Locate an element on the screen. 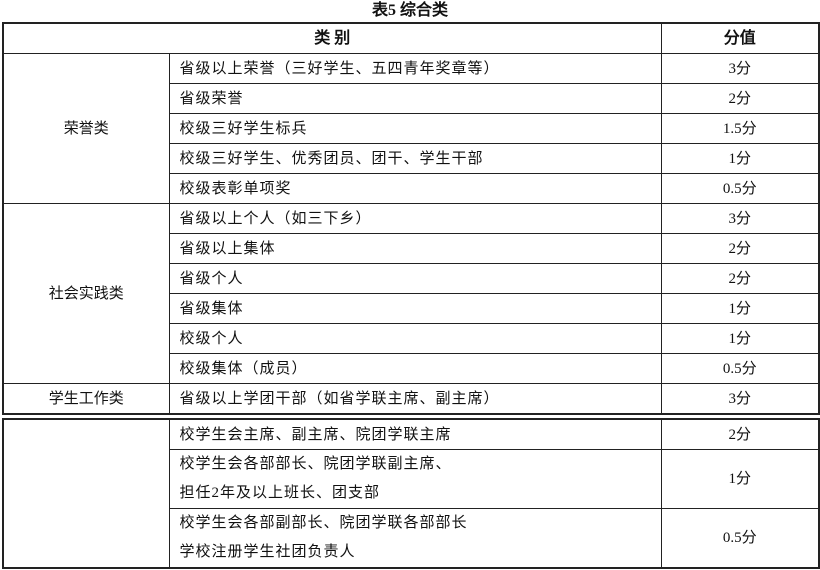 The height and width of the screenshot is (570, 820). item-cell: 省级以上集体 is located at coordinates (415, 248).